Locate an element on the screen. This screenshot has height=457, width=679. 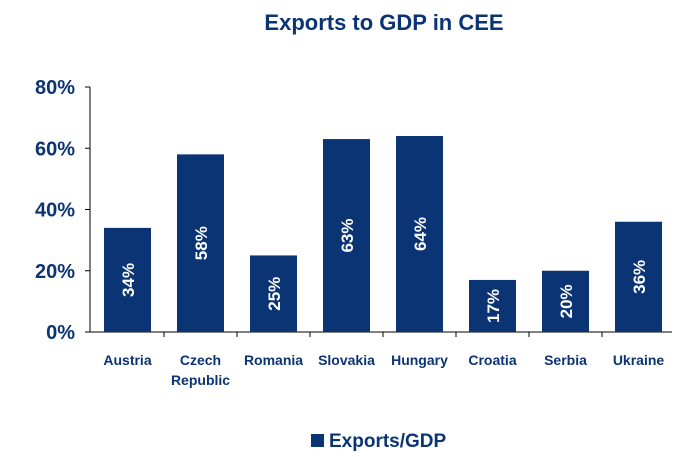
x-tick-label: Ukraine is located at coordinates (639, 360).